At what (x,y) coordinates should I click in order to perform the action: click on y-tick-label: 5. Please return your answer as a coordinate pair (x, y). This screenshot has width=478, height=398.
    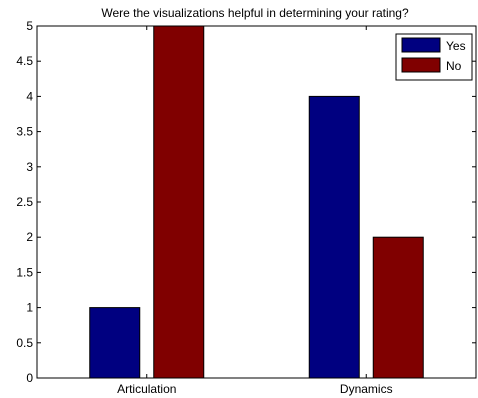
    Looking at the image, I should click on (29, 26).